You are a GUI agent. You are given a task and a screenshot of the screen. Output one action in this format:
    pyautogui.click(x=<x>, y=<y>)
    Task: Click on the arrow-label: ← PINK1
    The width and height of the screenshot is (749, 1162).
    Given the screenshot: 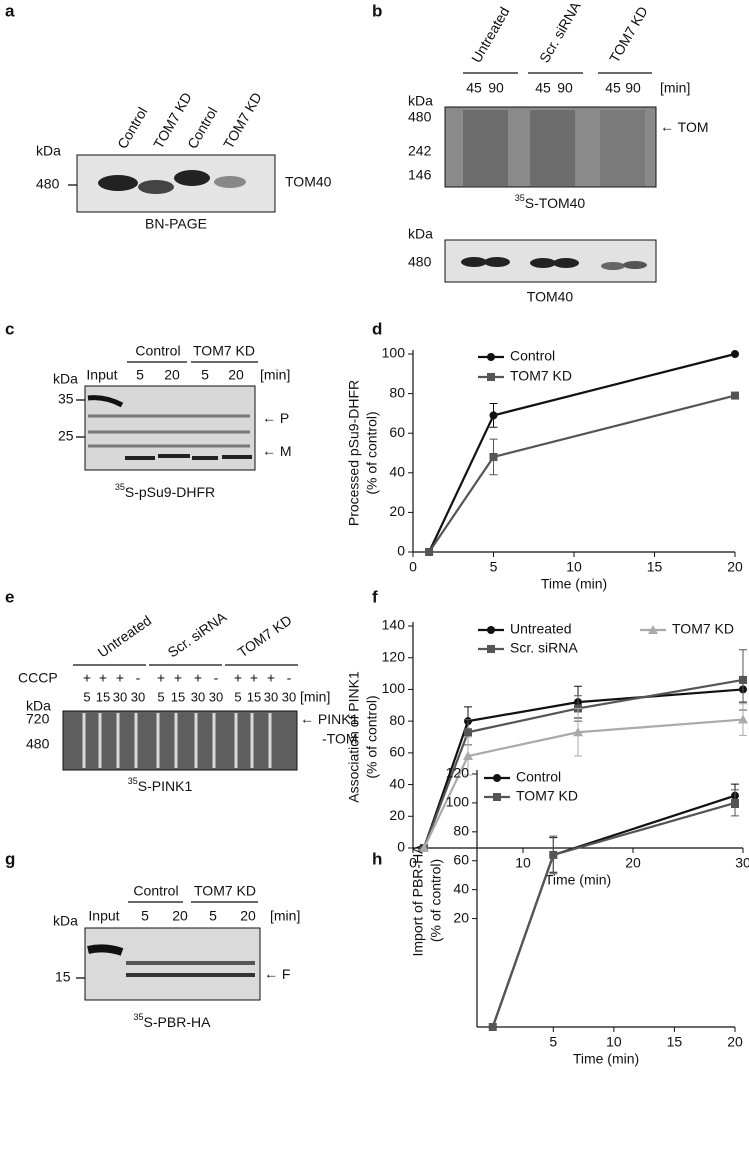 What is the action you would take?
    pyautogui.click(x=329, y=719)
    